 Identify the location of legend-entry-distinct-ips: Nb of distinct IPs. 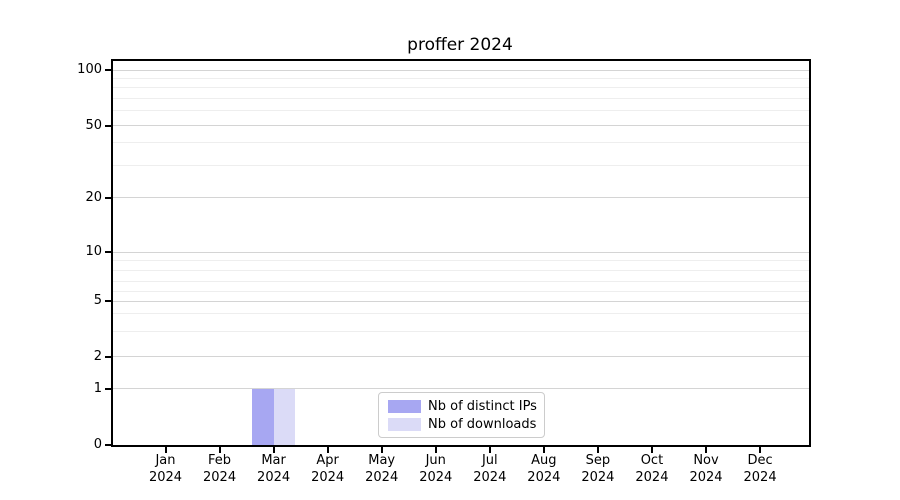
(462, 406).